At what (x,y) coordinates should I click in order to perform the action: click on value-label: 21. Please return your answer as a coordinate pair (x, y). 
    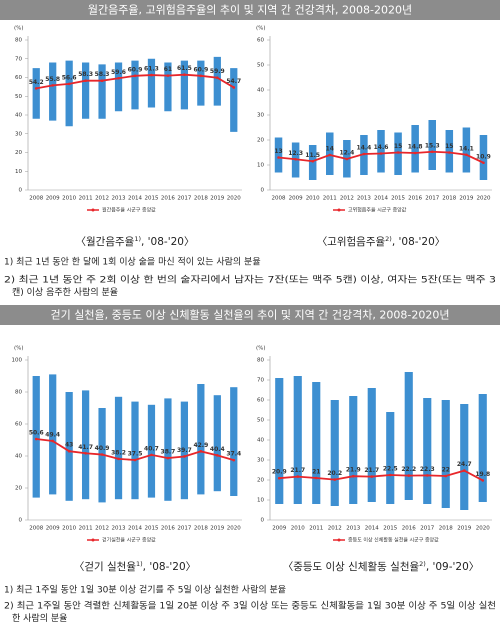
    Looking at the image, I should click on (316, 472).